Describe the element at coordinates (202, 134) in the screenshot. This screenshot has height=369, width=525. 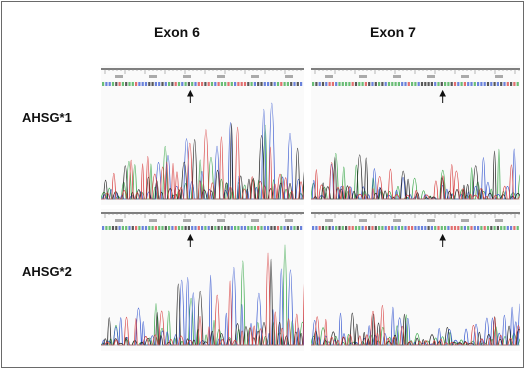
I see `chromatogram-svg` at that location.